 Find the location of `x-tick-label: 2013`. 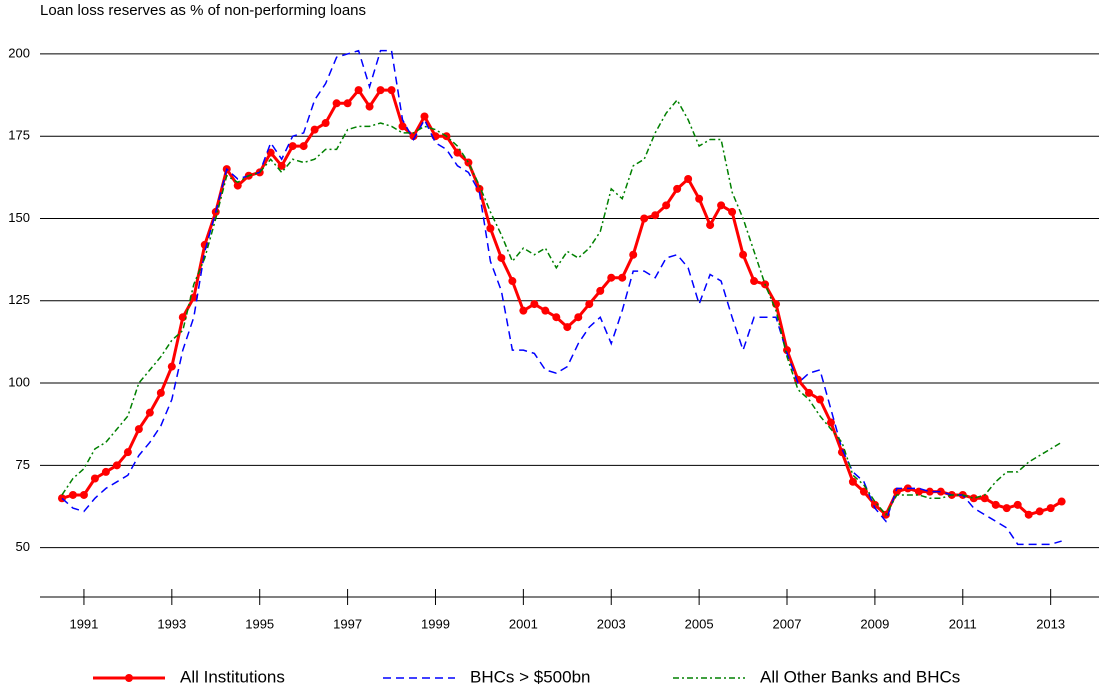

x-tick-label: 2013 is located at coordinates (1050, 623).